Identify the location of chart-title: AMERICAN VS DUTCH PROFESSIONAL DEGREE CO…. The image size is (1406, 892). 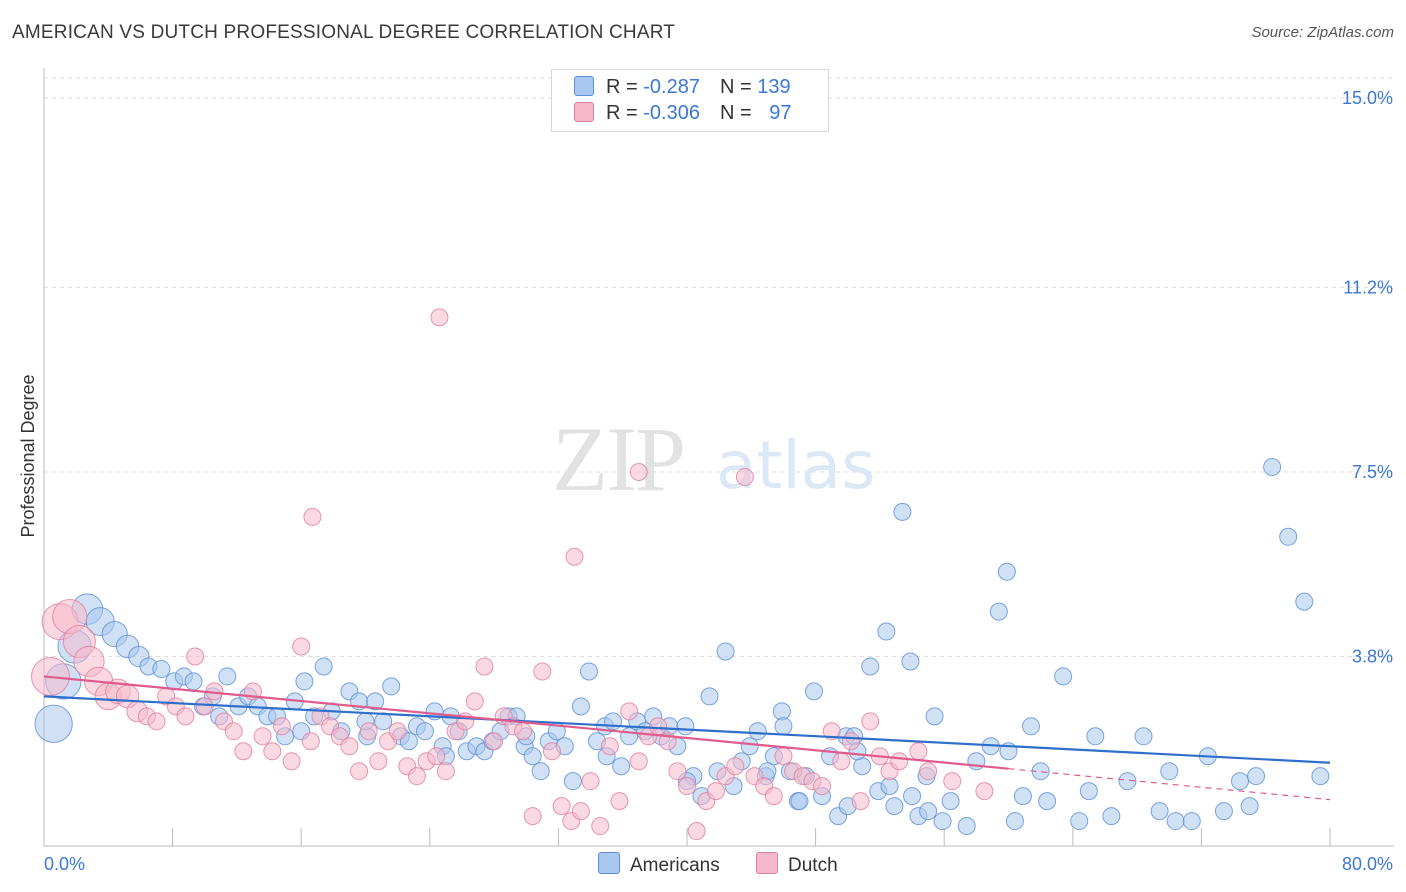
(344, 32).